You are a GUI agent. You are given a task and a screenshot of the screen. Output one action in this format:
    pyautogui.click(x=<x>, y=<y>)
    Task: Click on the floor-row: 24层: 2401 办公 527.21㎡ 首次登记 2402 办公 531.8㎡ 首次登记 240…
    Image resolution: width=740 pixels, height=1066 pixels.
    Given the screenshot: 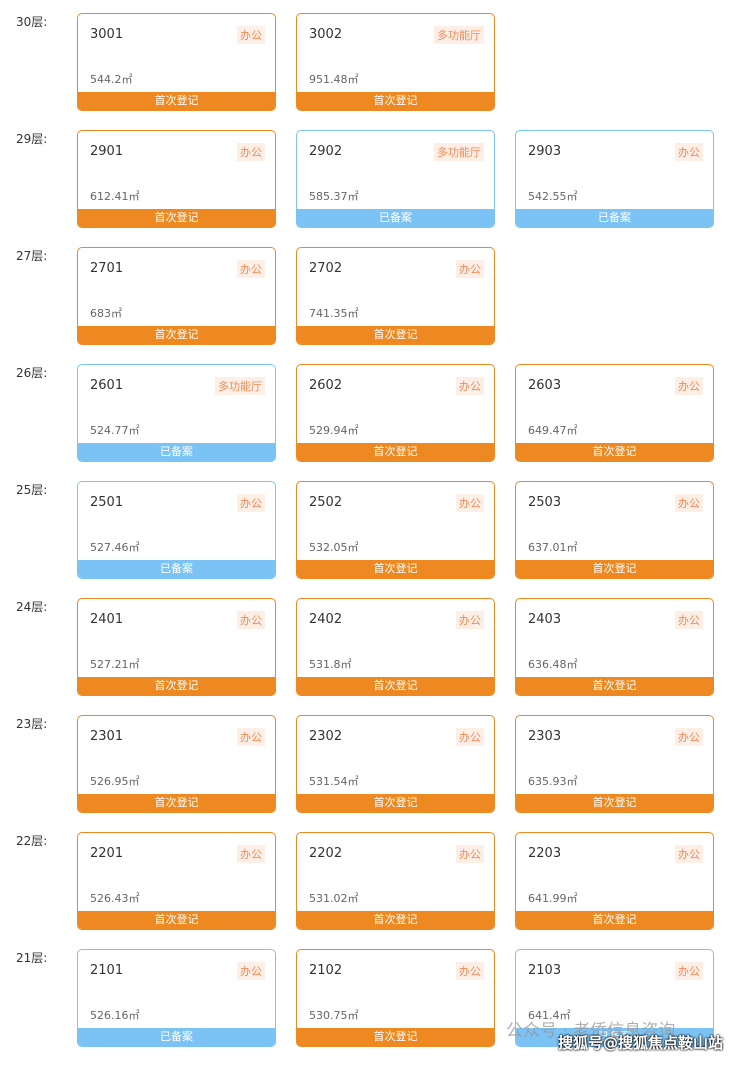 What is the action you would take?
    pyautogui.click(x=370, y=656)
    